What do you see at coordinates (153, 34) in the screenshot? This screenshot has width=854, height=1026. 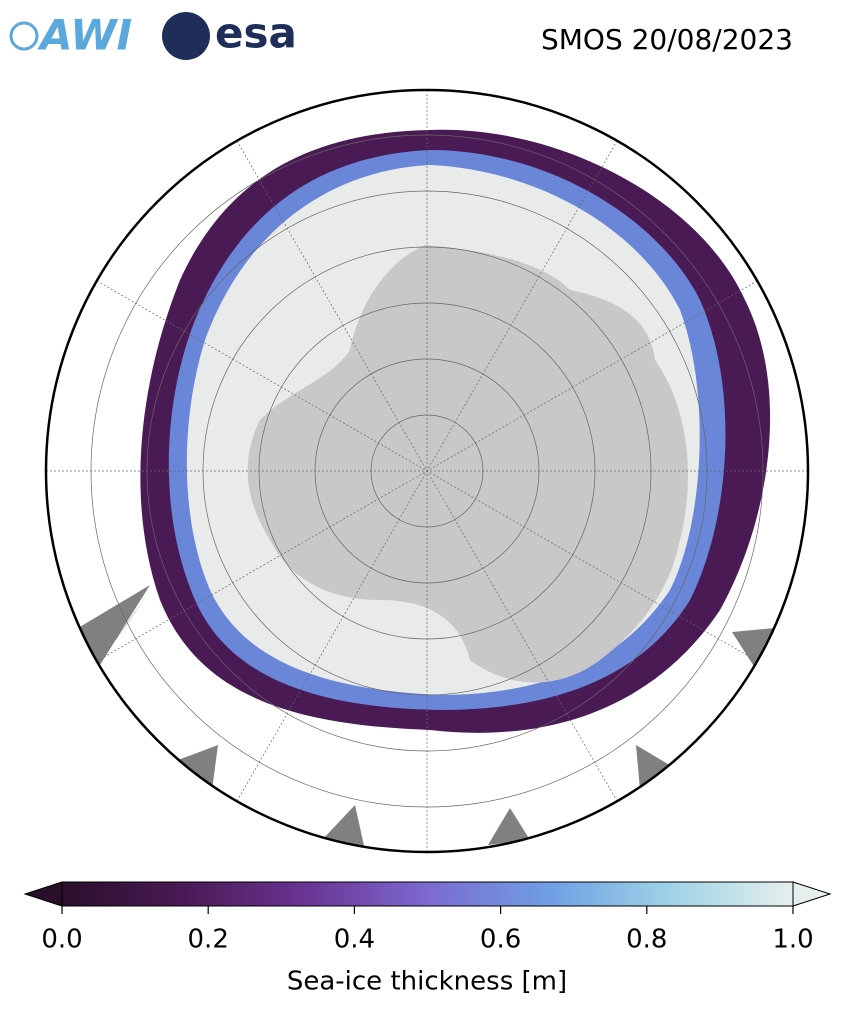 I see `logos: AWI esa` at bounding box center [153, 34].